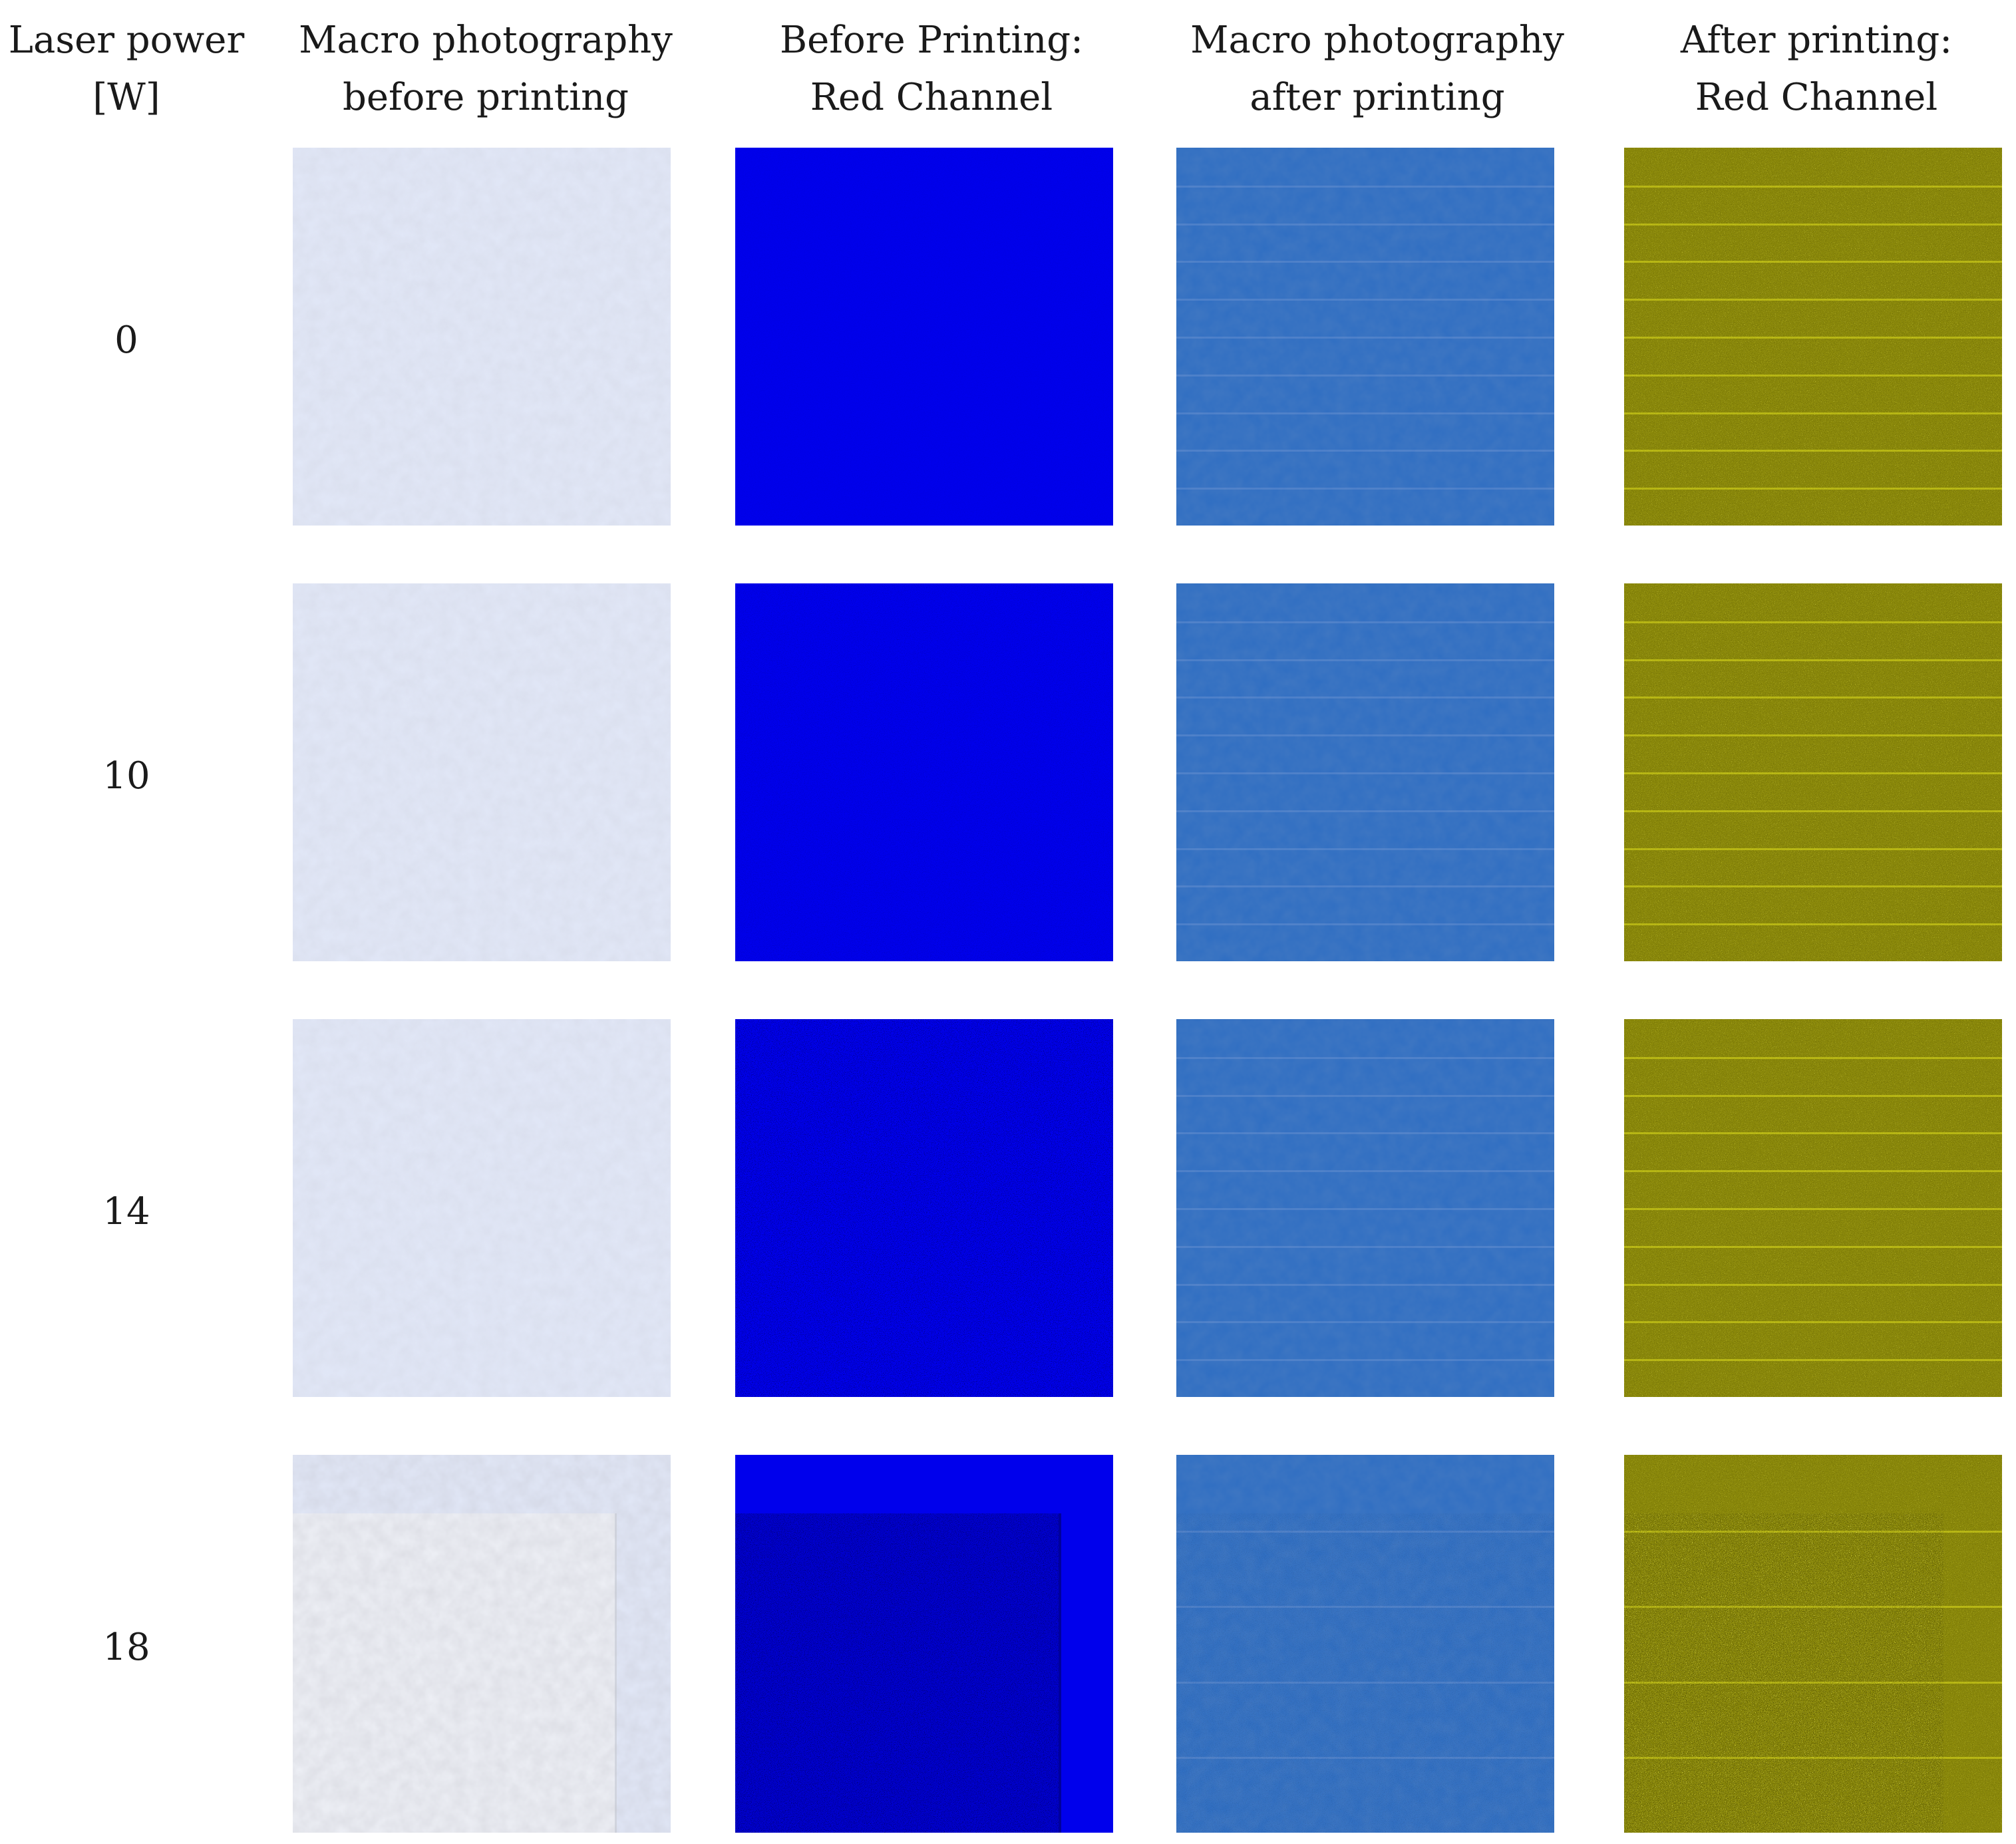 The image size is (2016, 1844). I want to click on header-before-red-line2: Red Channel, so click(931, 97).